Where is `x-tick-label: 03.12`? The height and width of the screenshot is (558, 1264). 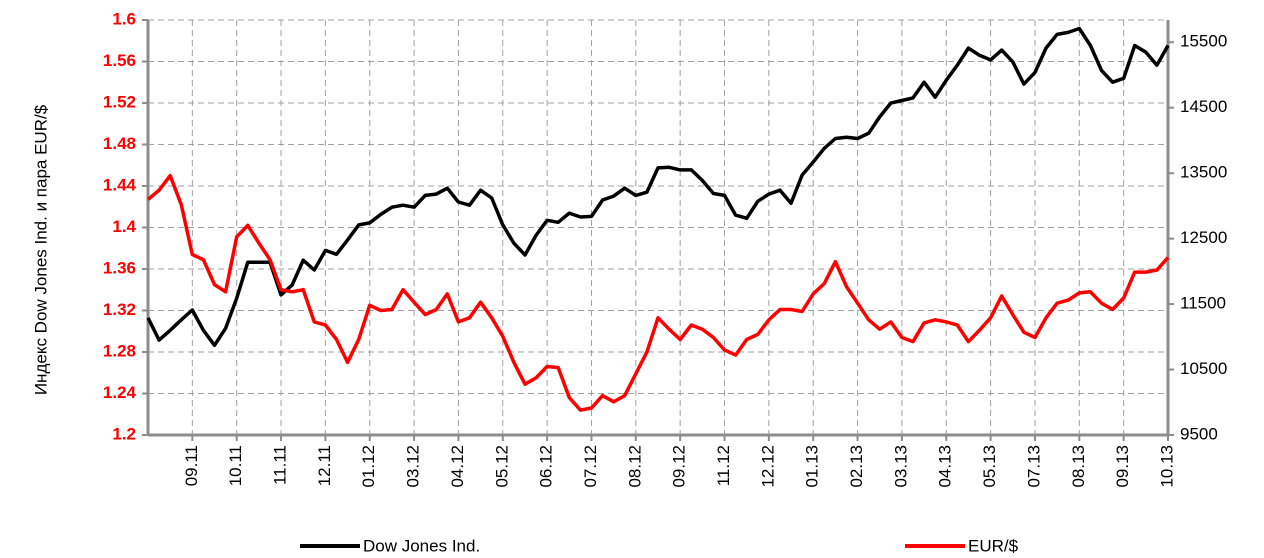 x-tick-label: 03.12 is located at coordinates (413, 466).